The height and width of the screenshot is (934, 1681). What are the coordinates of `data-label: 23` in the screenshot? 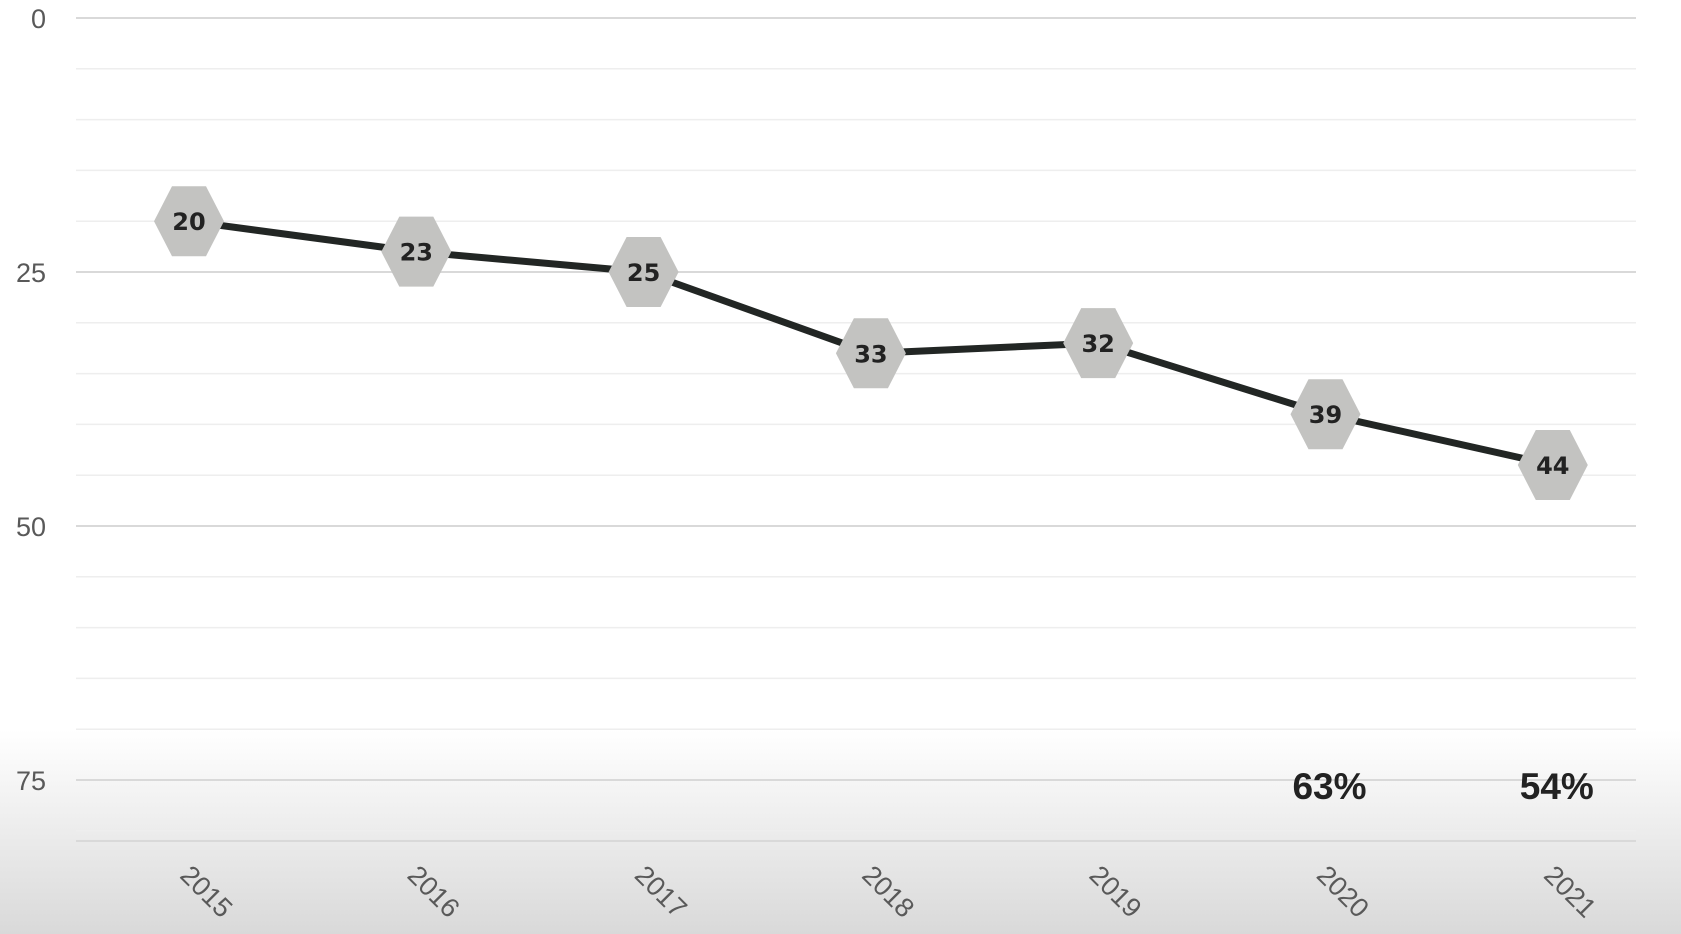 It's located at (416, 253).